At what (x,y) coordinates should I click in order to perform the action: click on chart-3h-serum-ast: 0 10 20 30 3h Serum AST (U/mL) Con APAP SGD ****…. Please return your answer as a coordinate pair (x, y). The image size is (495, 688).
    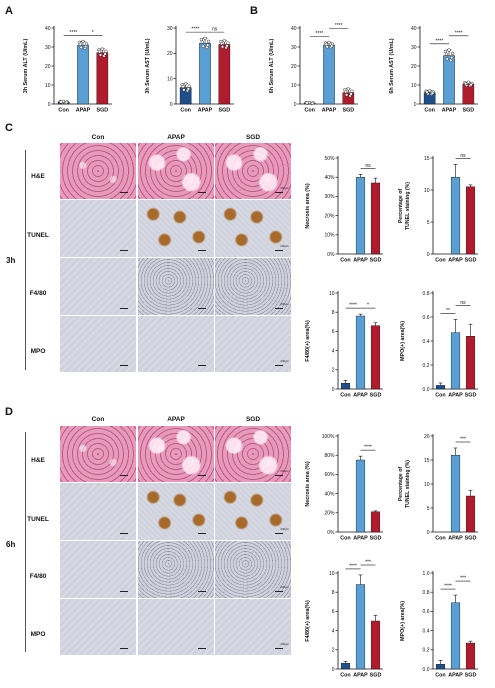
    Looking at the image, I should click on (189, 70).